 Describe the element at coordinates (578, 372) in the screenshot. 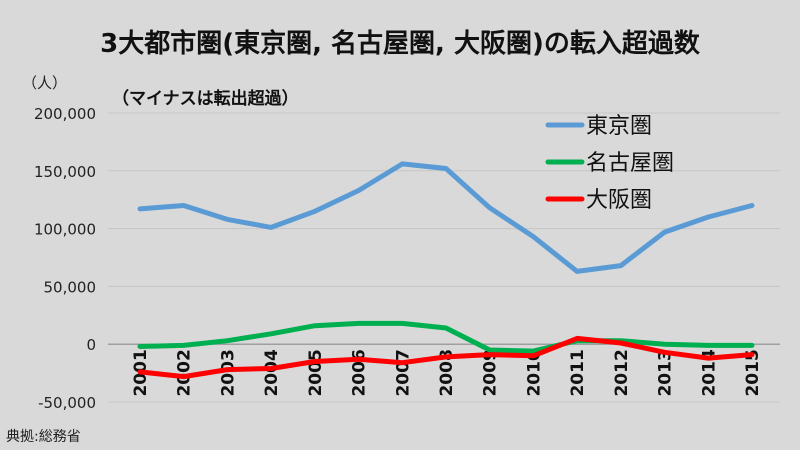

I see `x-tick-label: 2011` at that location.